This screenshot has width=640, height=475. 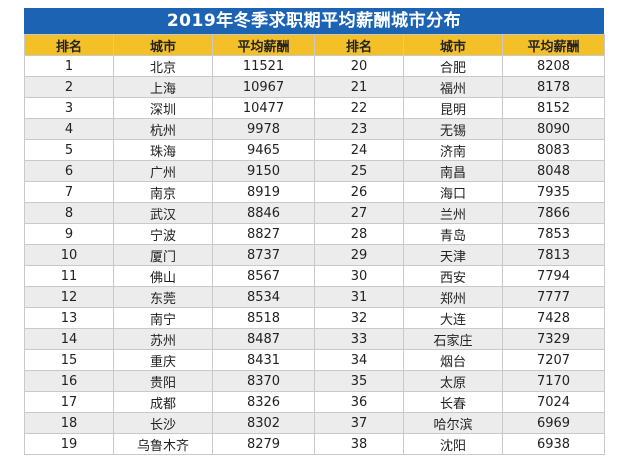 What do you see at coordinates (263, 129) in the screenshot?
I see `left-salary-cell: 9978` at bounding box center [263, 129].